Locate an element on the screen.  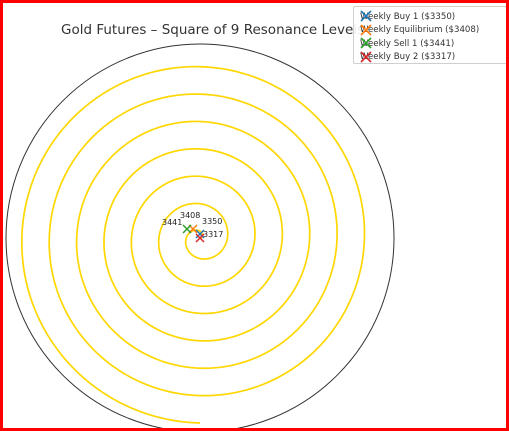
level-label-3350: 3350 is located at coordinates (212, 221).